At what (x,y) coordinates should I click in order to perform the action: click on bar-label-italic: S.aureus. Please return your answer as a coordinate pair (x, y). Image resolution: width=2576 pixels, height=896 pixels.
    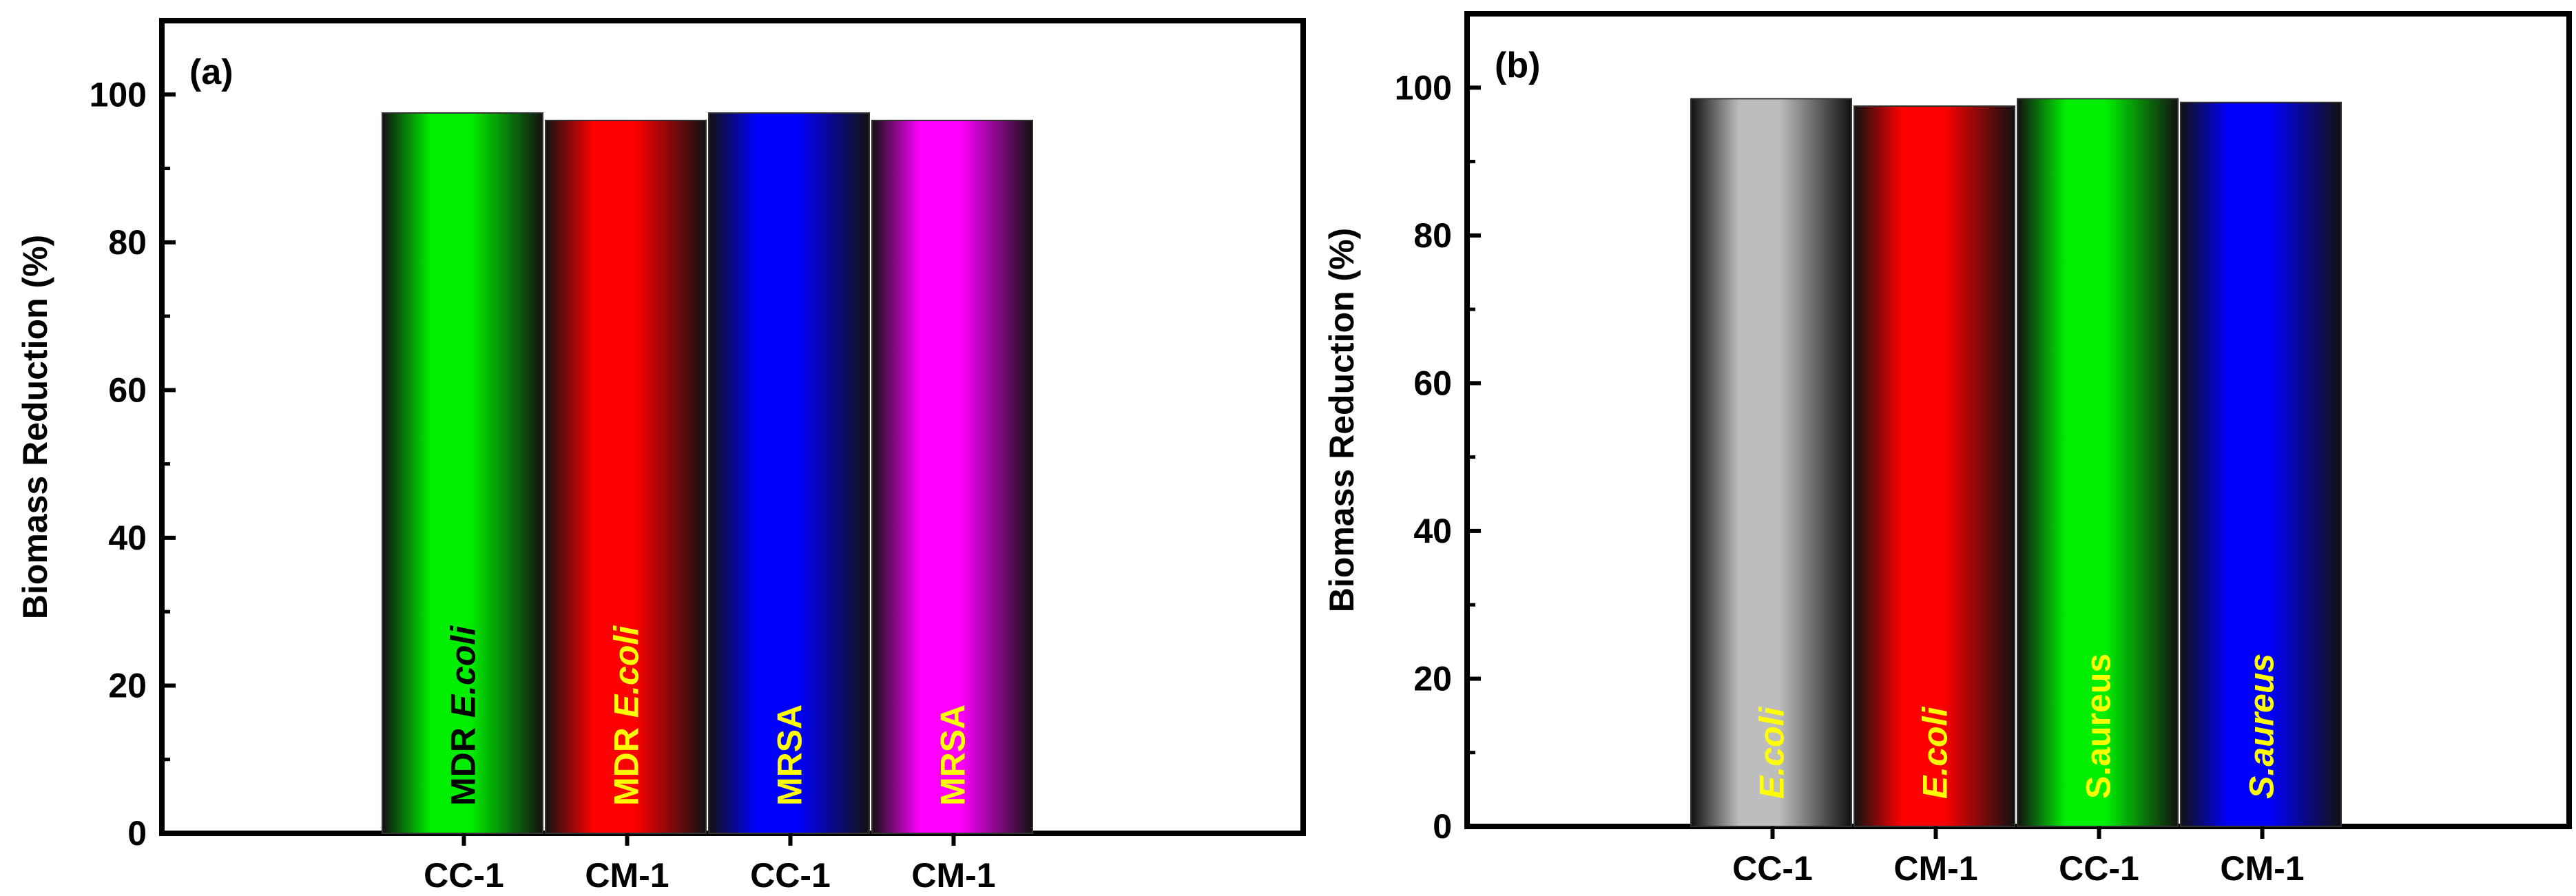
    Looking at the image, I should click on (2262, 726).